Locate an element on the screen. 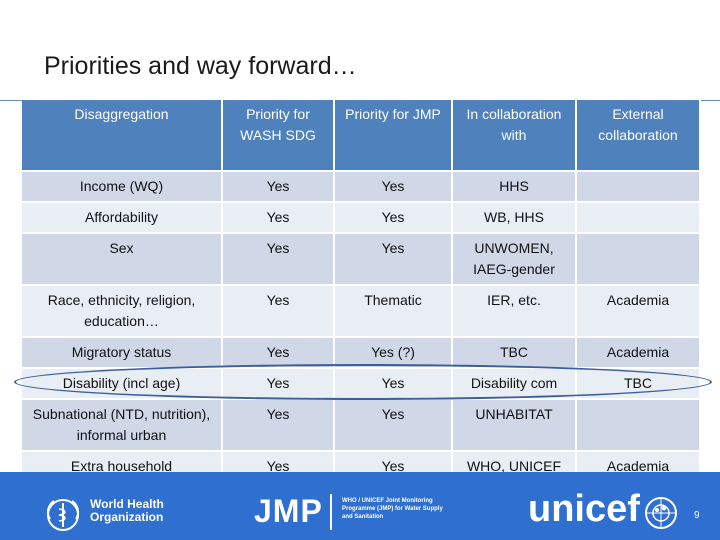 This screenshot has height=540, width=720. cell-disaggregation: Affordability is located at coordinates (122, 218).